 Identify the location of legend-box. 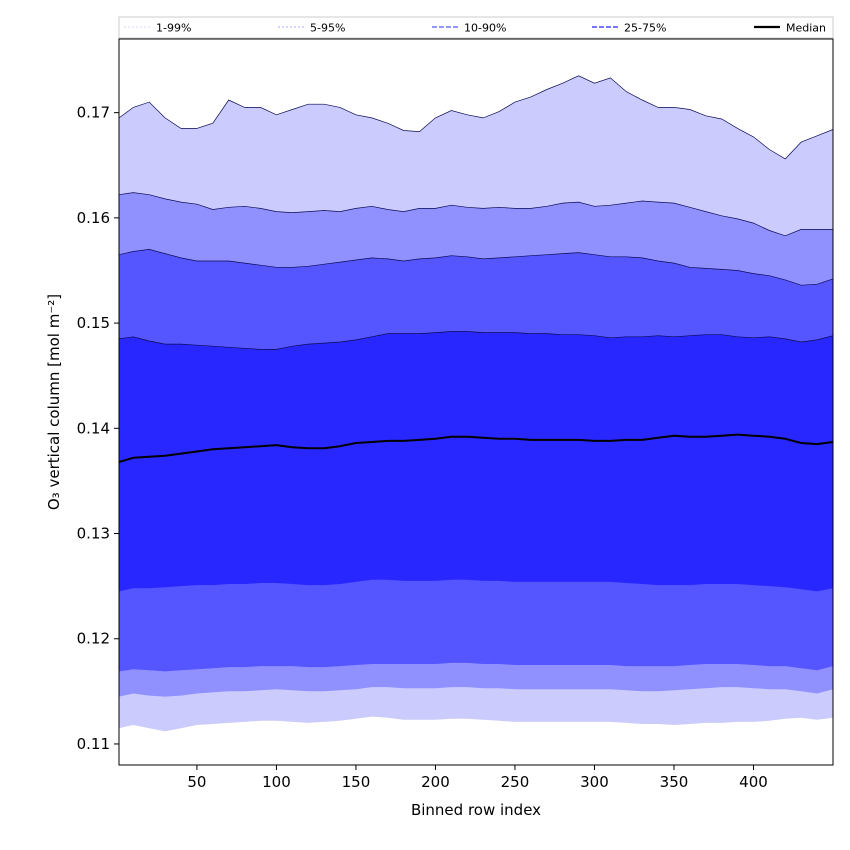
(476, 27).